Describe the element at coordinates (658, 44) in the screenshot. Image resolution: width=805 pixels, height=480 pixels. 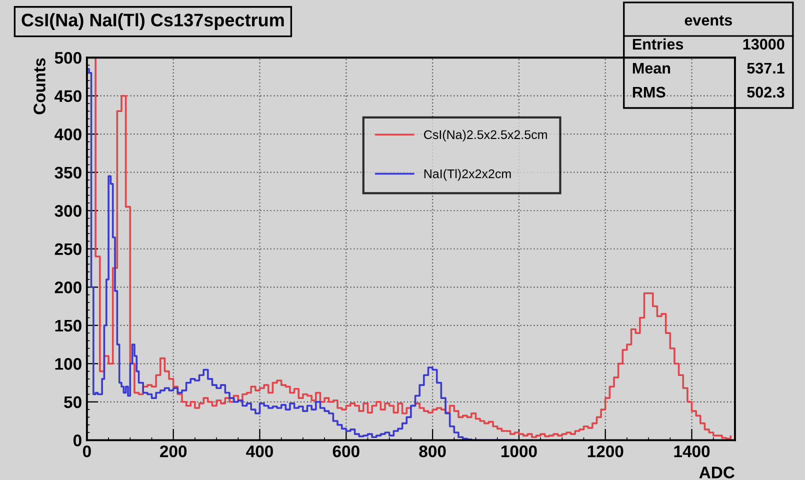
I see `text: Entries` at that location.